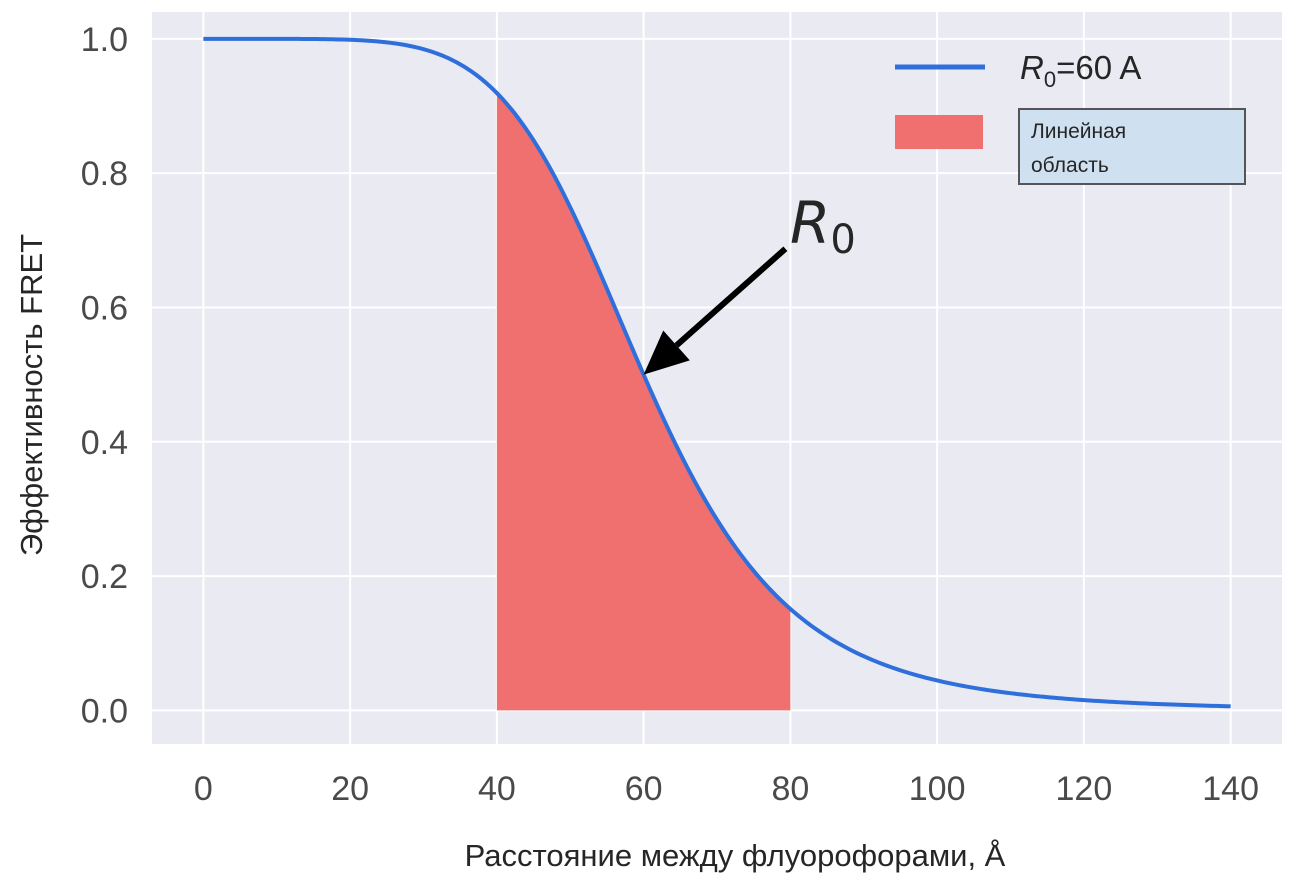 The image size is (1291, 881). What do you see at coordinates (823, 226) in the screenshot?
I see `annotation-label: R0` at bounding box center [823, 226].